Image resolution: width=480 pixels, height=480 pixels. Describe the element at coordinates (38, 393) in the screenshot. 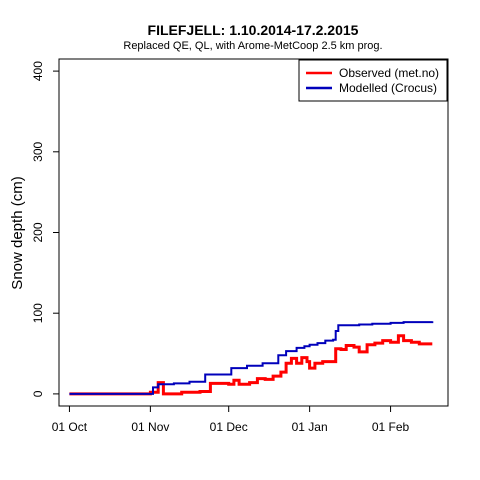

I see `y-tick-label: 0` at that location.